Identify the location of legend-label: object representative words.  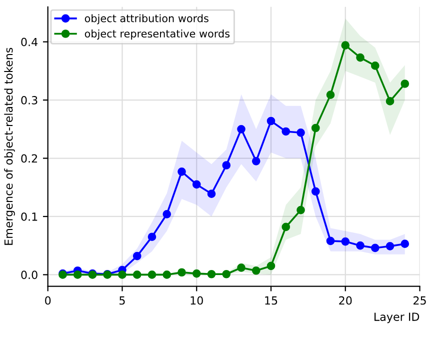
(157, 34).